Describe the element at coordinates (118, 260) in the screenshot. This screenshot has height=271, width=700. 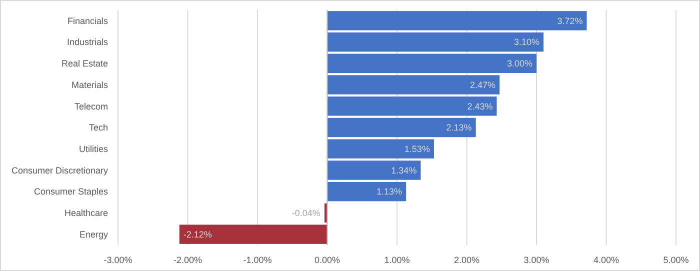
I see `x-tick-label: -3.00%` at that location.